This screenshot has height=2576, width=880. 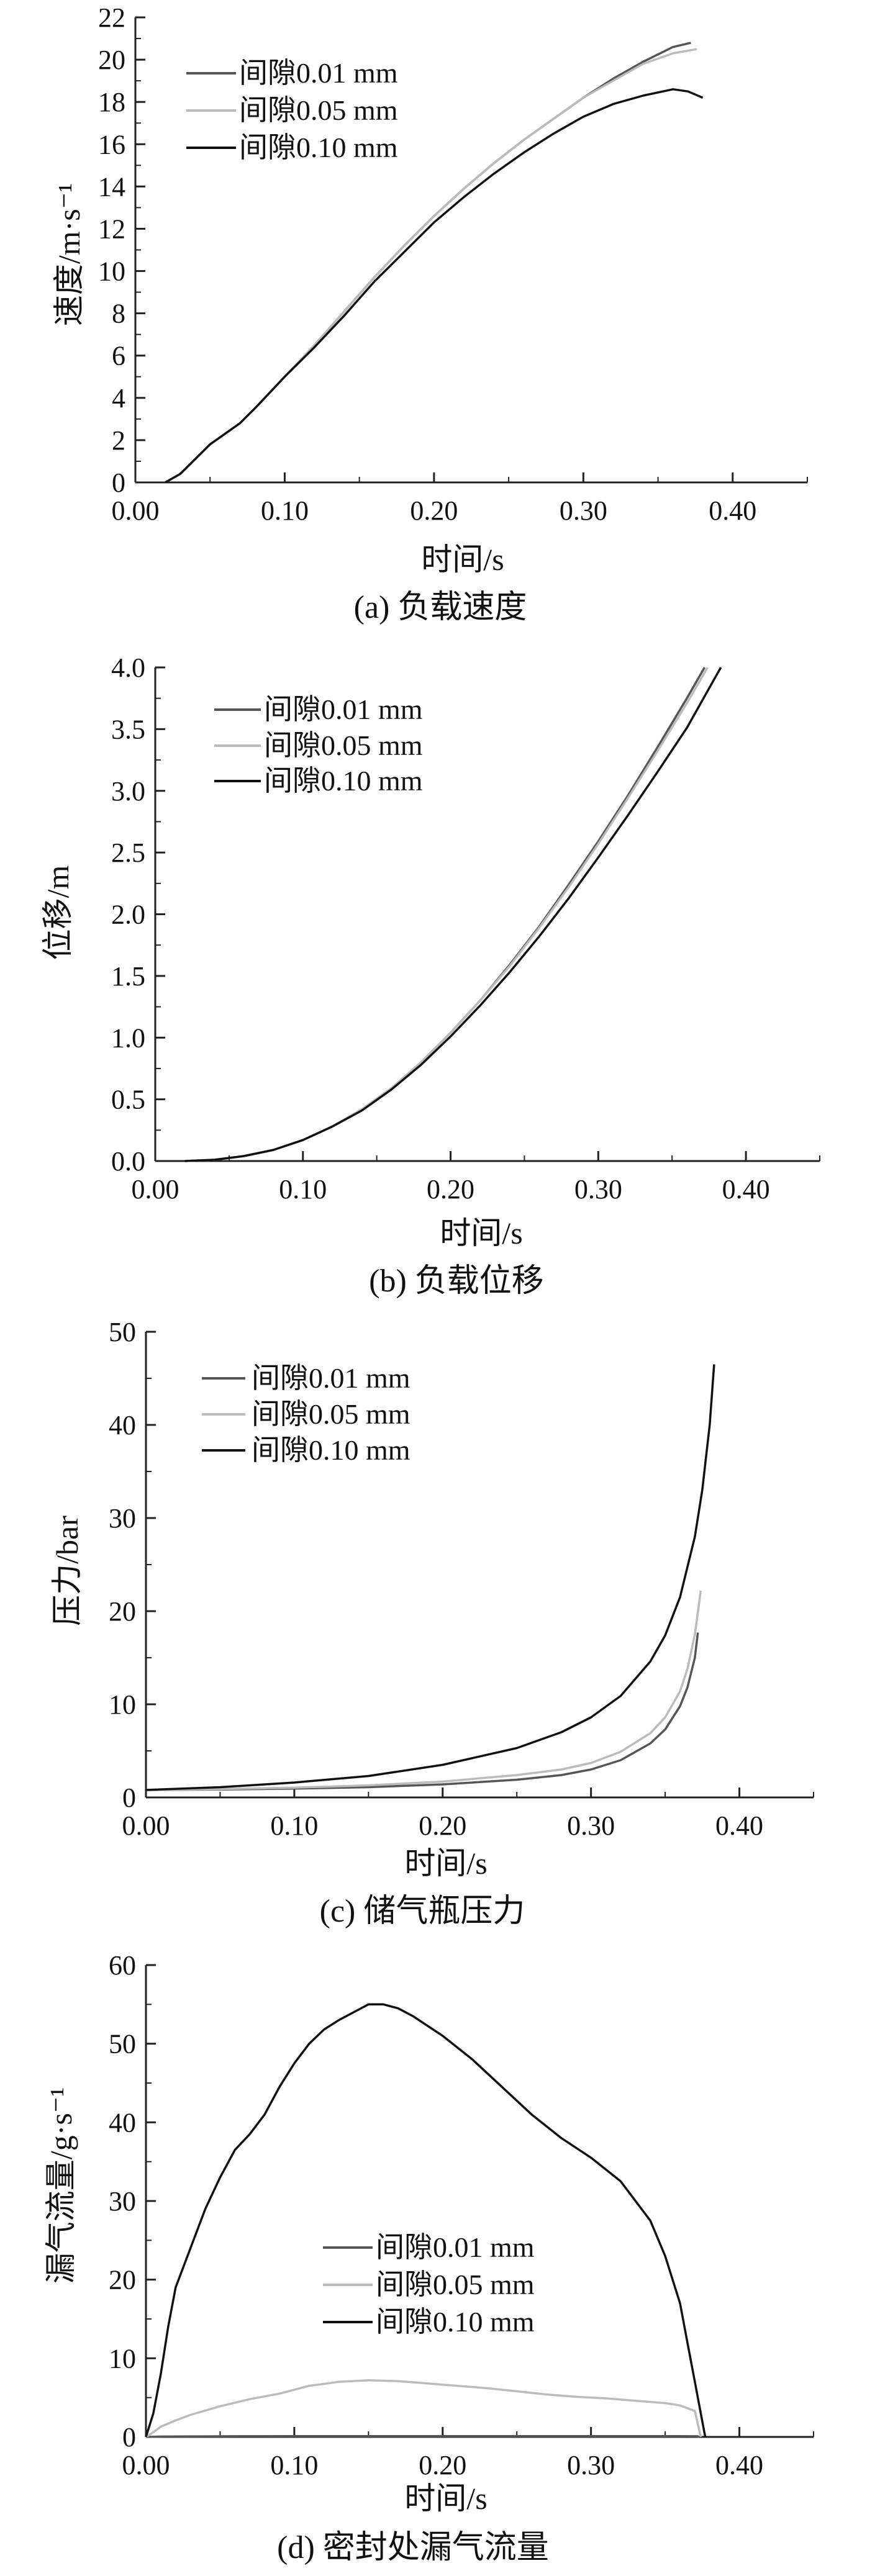 I want to click on chart-caption: (b) 负载位移, so click(x=456, y=1281).